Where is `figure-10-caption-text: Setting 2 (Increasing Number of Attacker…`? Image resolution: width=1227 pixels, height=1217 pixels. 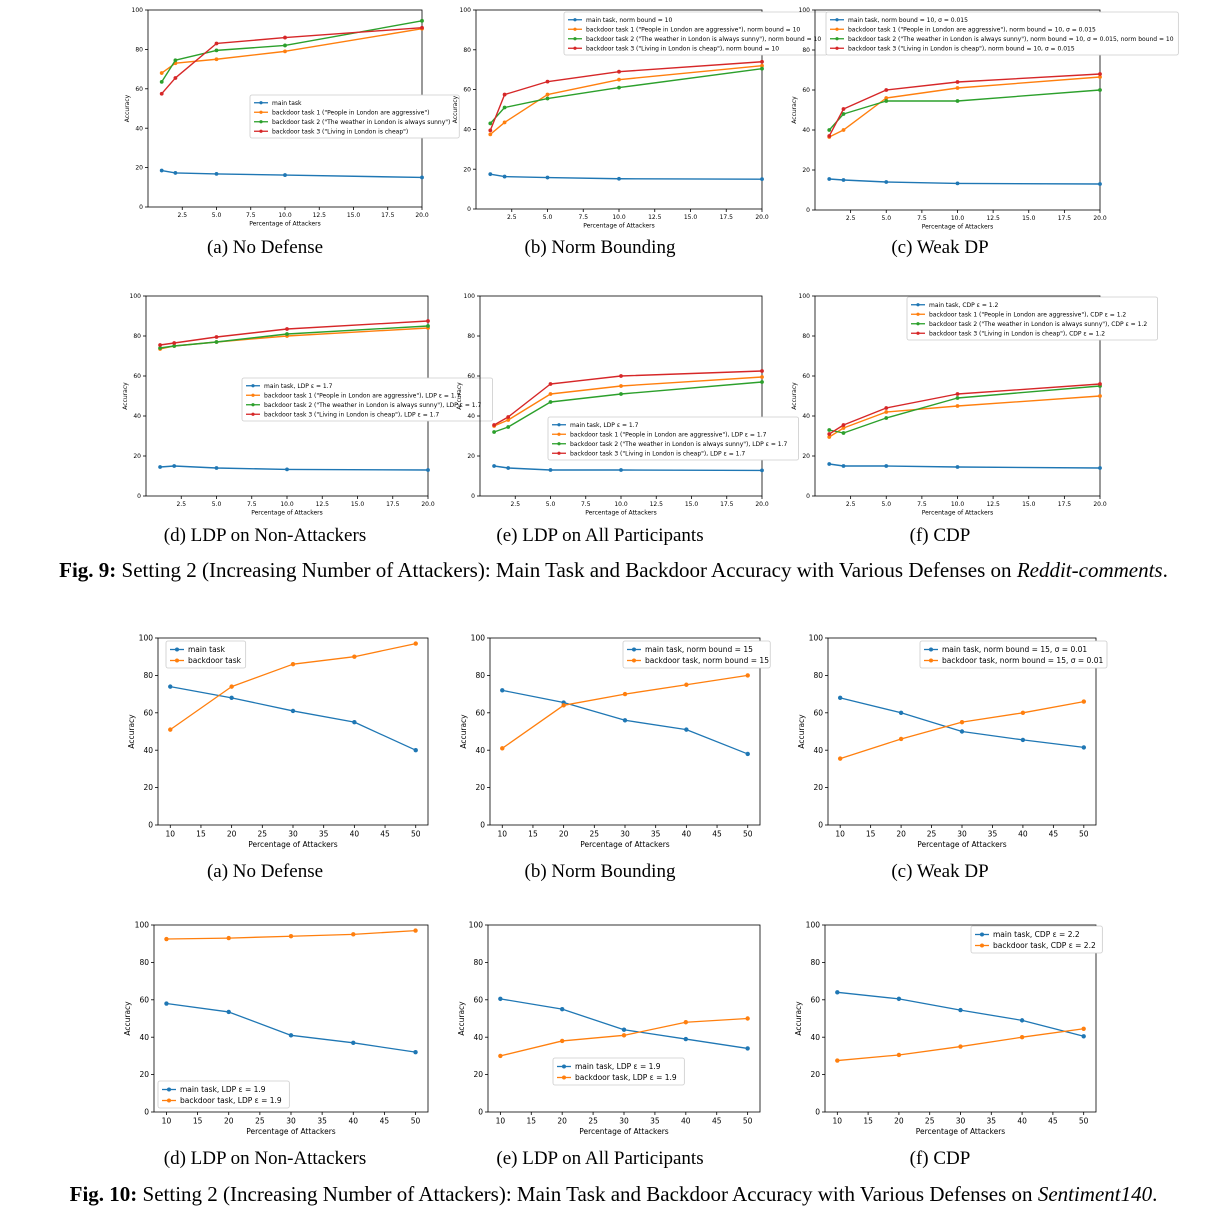 figure-10-caption-text: Setting 2 (Increasing Number of Attacker… is located at coordinates (587, 1194).